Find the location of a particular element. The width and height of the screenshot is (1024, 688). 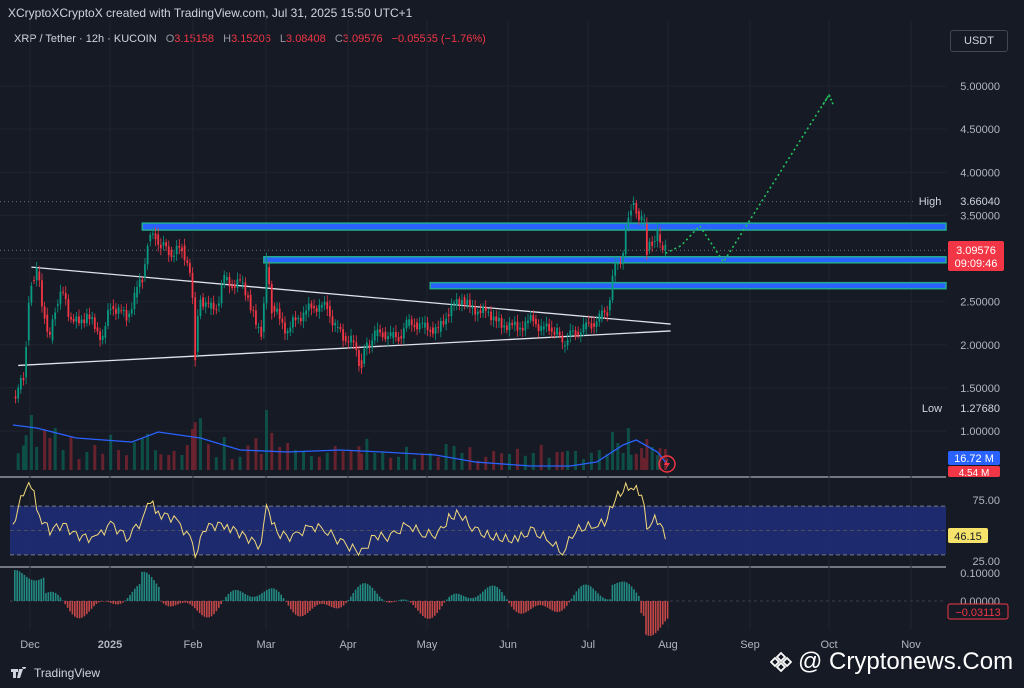

currency-button: USDT is located at coordinates (979, 41).